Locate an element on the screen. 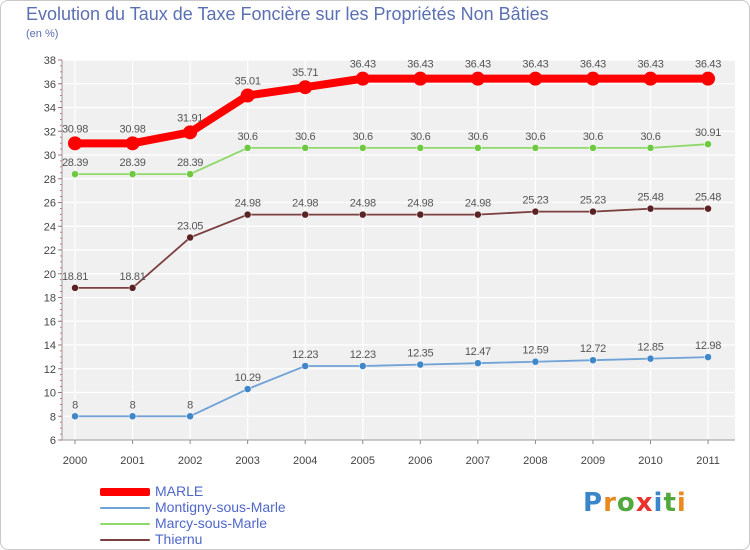 The image size is (750, 550). x-tick-label: 2011 is located at coordinates (708, 461).